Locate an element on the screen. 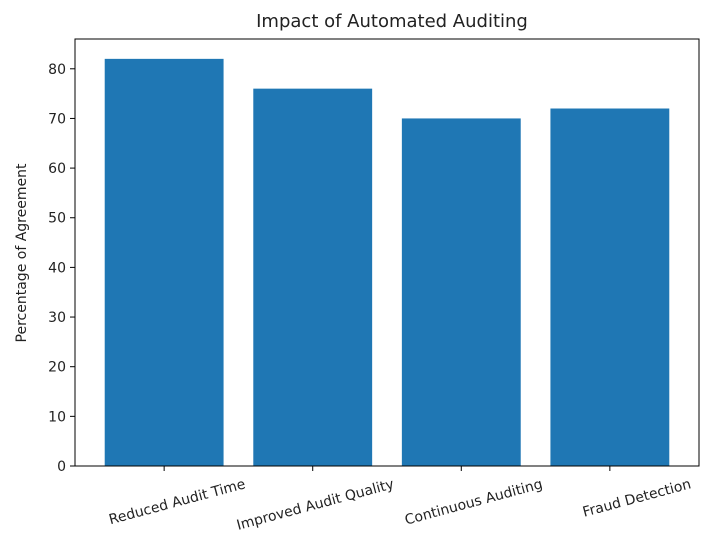 Image resolution: width=702 pixels, height=540 pixels. x-tick-label-0: Reduced Audit Time is located at coordinates (177, 502).